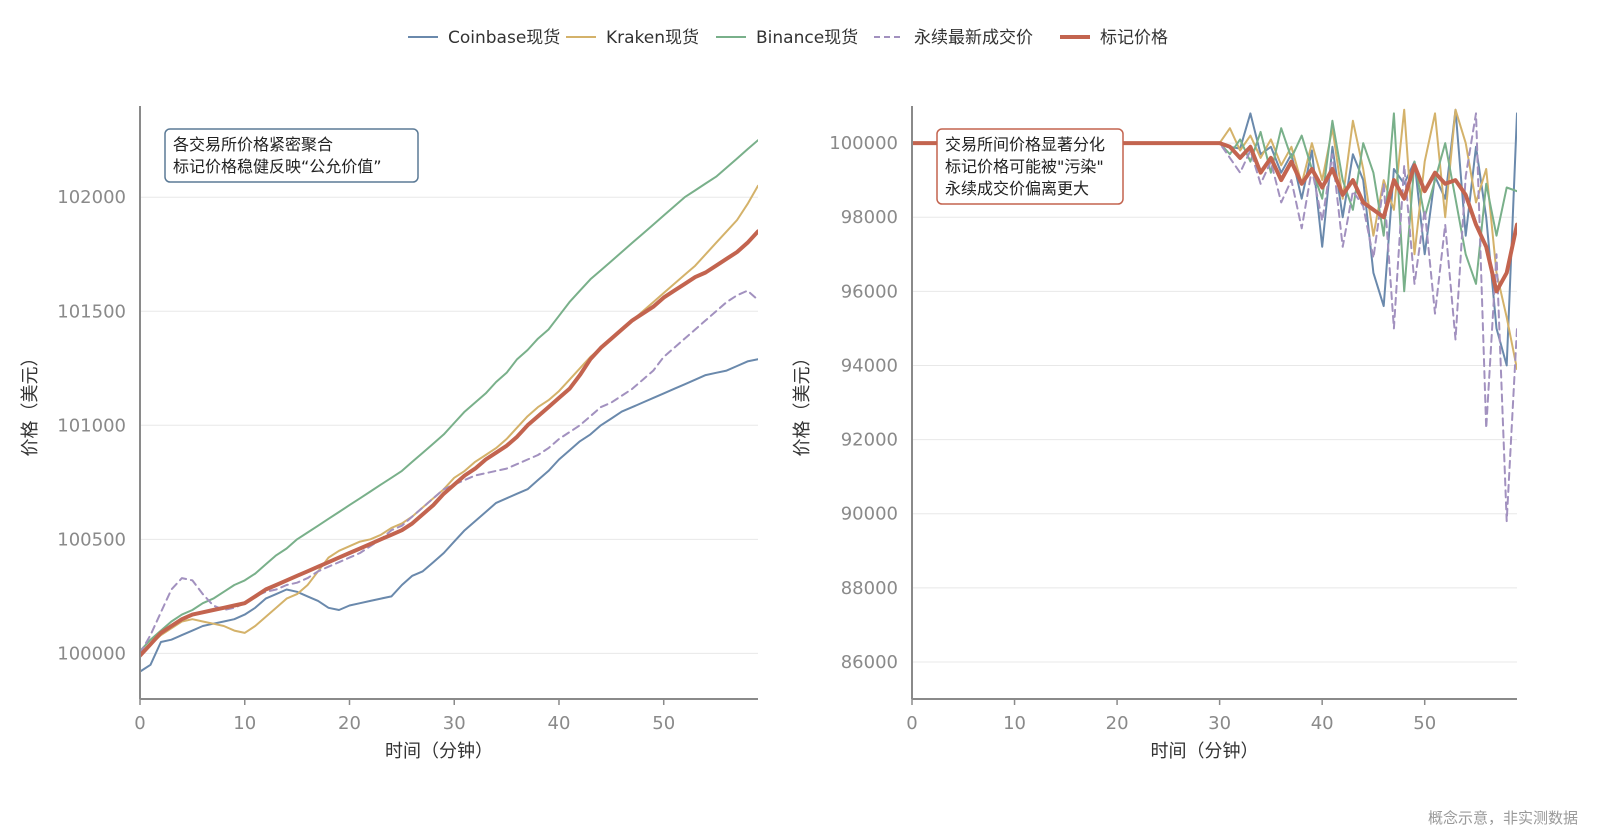 The image size is (1600, 840). What do you see at coordinates (1424, 723) in the screenshot?
I see `right-xtick-label: 50` at bounding box center [1424, 723].